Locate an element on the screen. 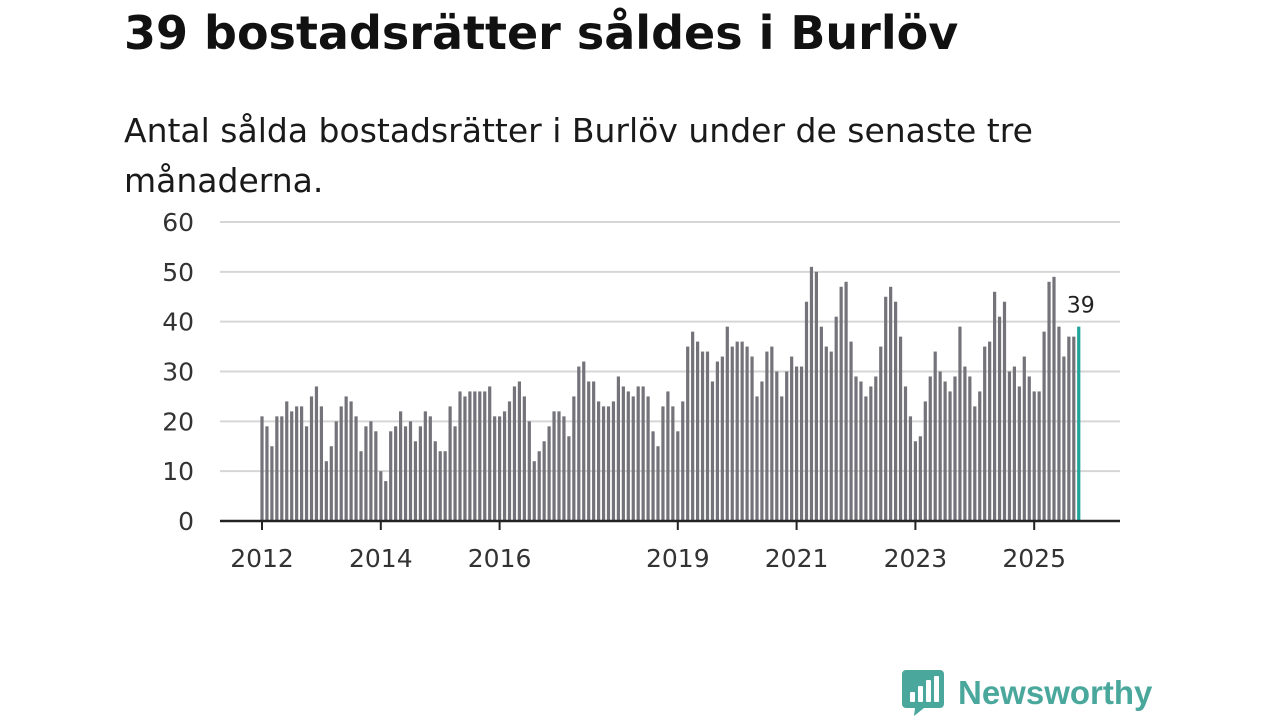 This screenshot has height=720, width=1280. axes is located at coordinates (670, 524).